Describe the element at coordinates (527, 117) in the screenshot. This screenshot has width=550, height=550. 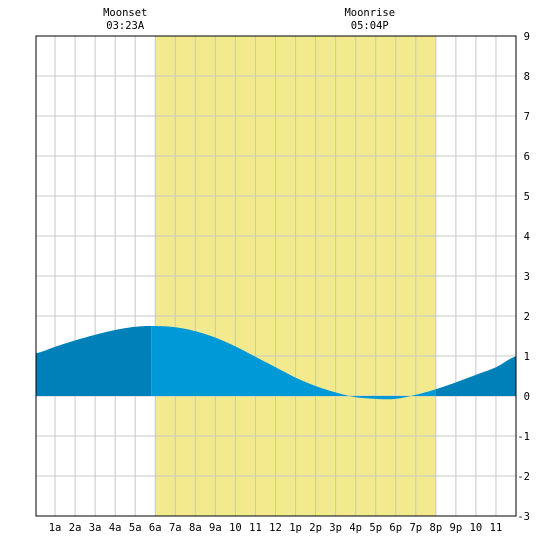
I see `y-tick-label: 7` at that location.